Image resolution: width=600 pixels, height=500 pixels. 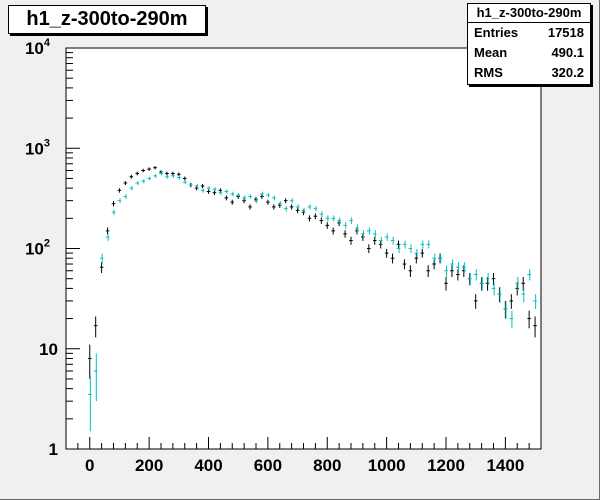 I want to click on y-axis-ticks, so click(x=73, y=251).